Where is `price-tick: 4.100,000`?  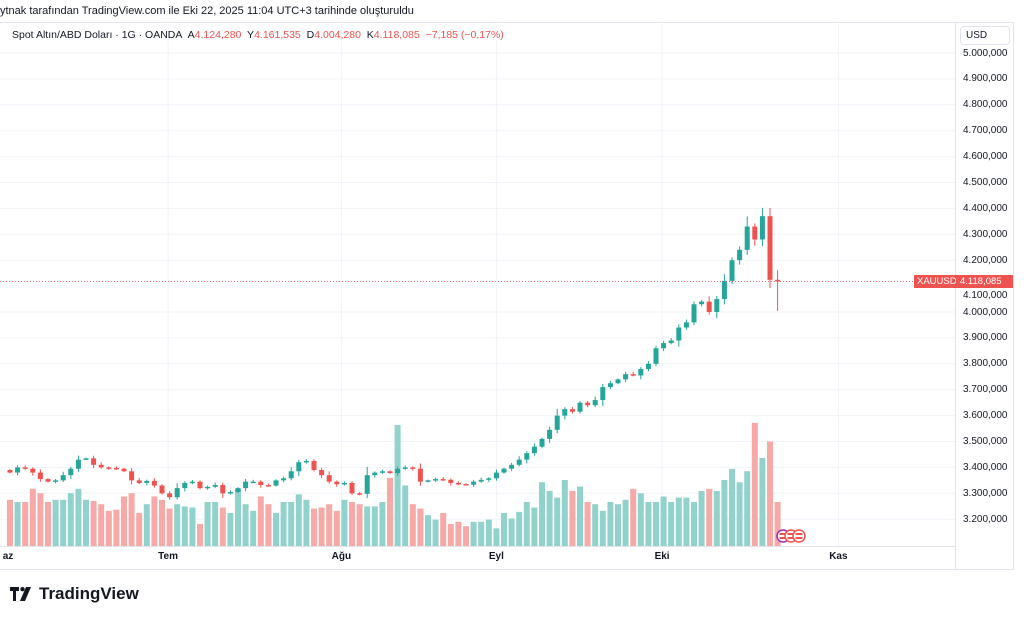 price-tick: 4.100,000 is located at coordinates (985, 295).